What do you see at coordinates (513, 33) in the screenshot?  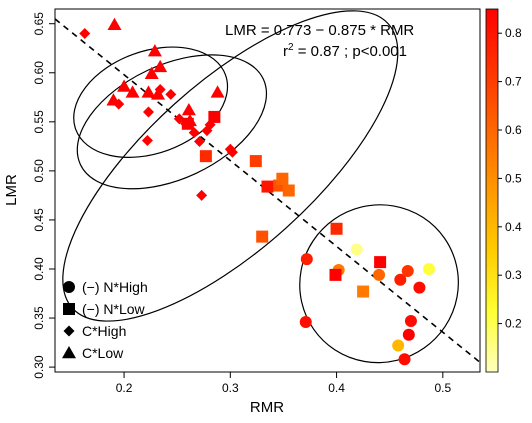 I see `colorbar-tick-label: 0.8` at bounding box center [513, 33].